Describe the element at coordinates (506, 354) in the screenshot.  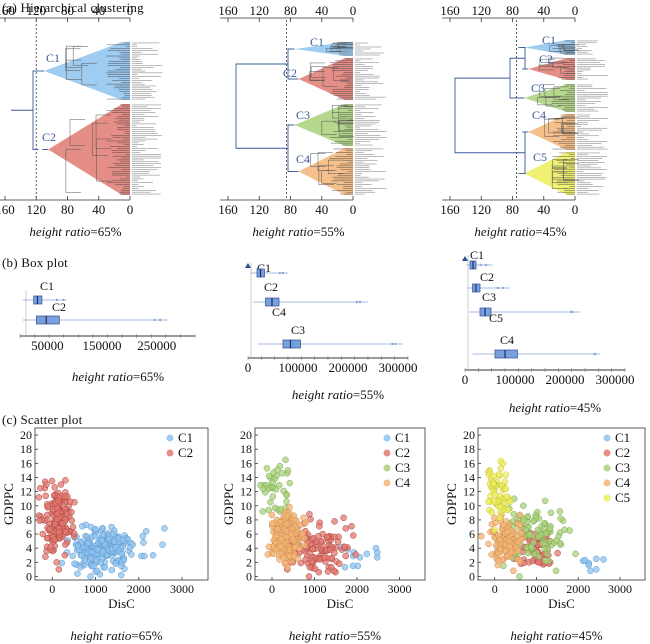
I see `box-C4` at that location.